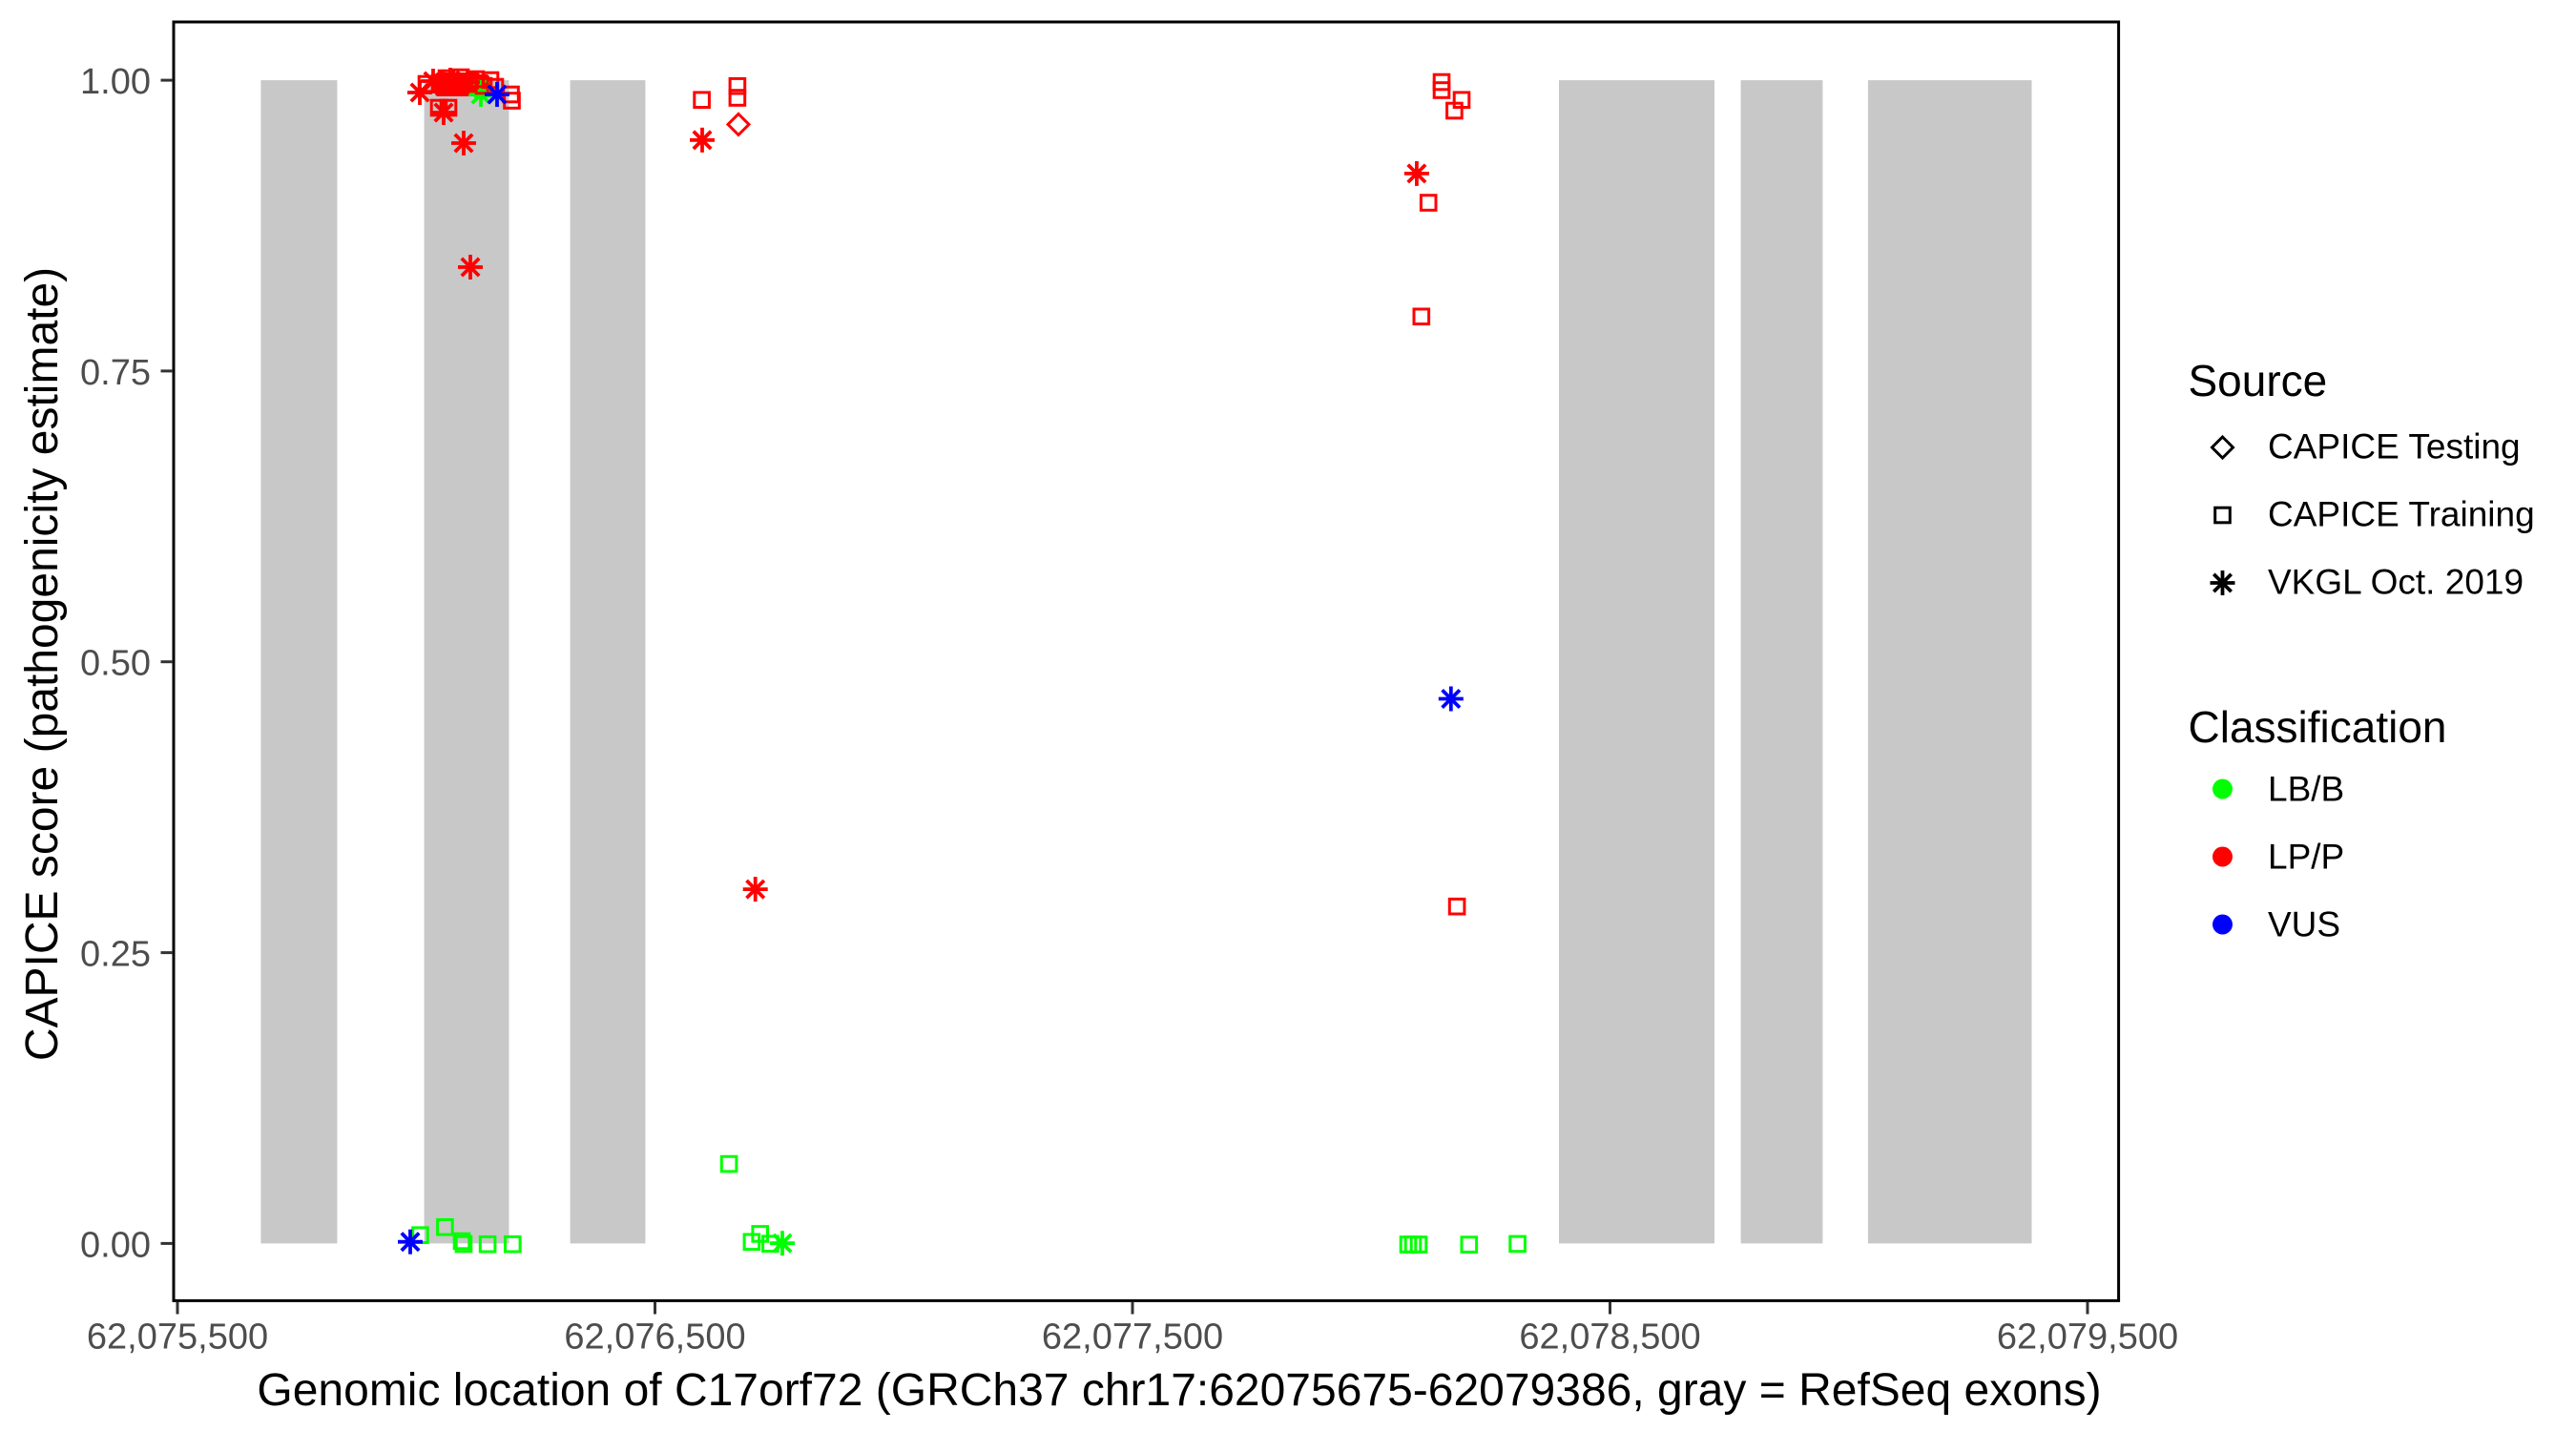  I want to click on svg-text: 62,077,500, so click(1132, 1337).